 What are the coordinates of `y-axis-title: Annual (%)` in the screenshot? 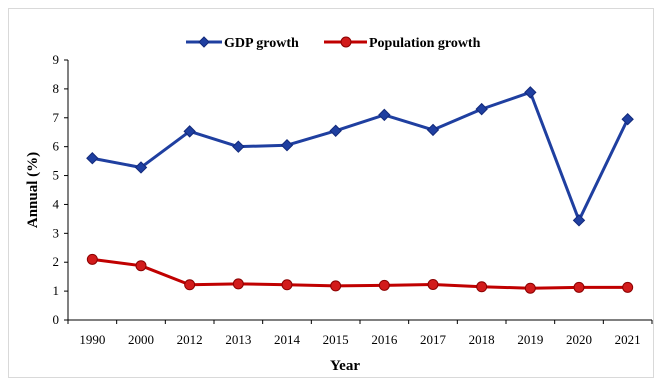 It's located at (33, 190).